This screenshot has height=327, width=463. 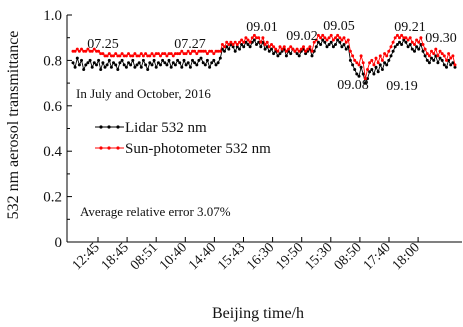 What do you see at coordinates (183, 138) in the screenshot?
I see `legend: Lidar 532 nm Sun-photometer 532 nm` at bounding box center [183, 138].